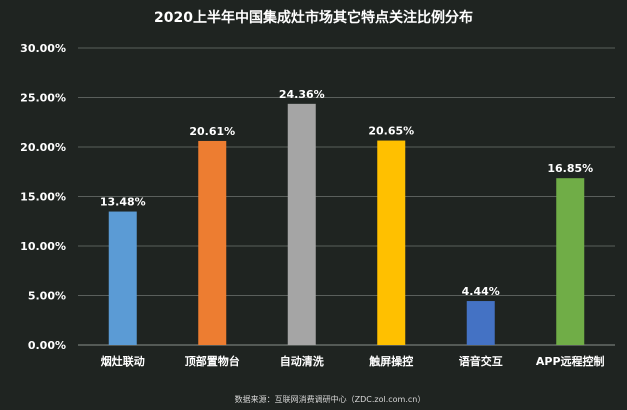  I want to click on x-axis-categories: 烟灶联动 顶部置物台 自动清洗 触屏操控 语音交互 APP远程控制, so click(353, 361).